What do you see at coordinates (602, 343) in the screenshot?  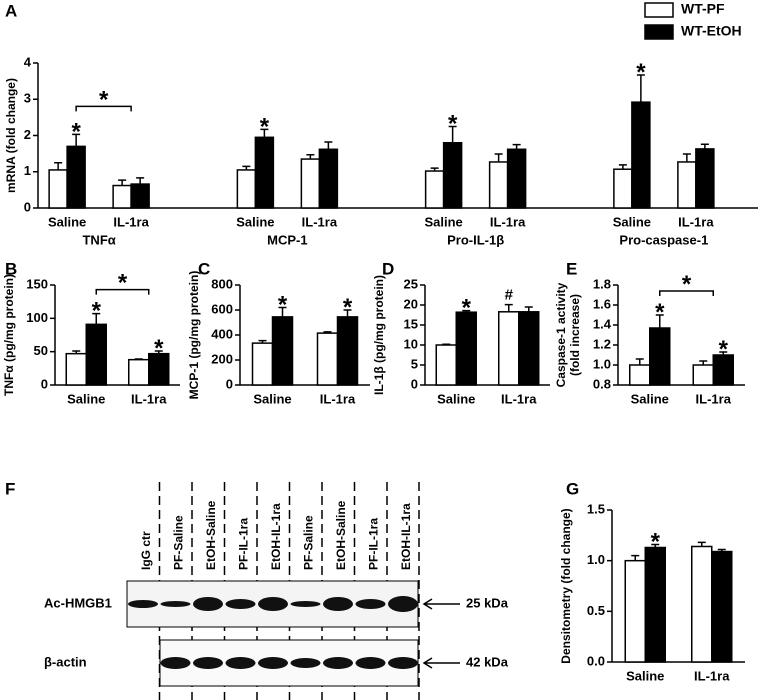 I see `y-tick-label: 1.2` at bounding box center [602, 343].